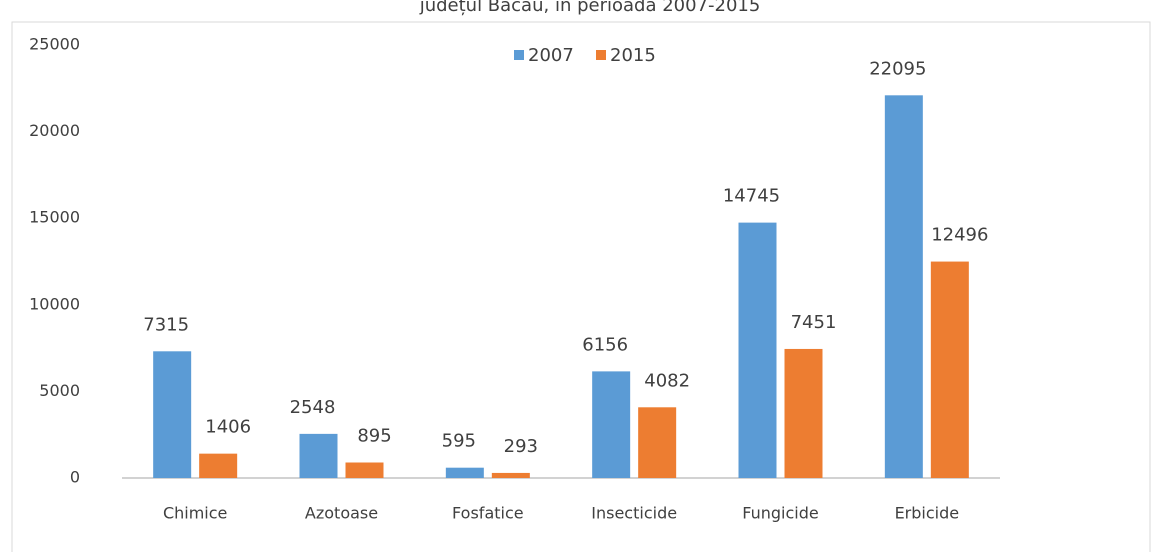  What do you see at coordinates (54, 217) in the screenshot?
I see `y-tick-label: 15000` at bounding box center [54, 217].